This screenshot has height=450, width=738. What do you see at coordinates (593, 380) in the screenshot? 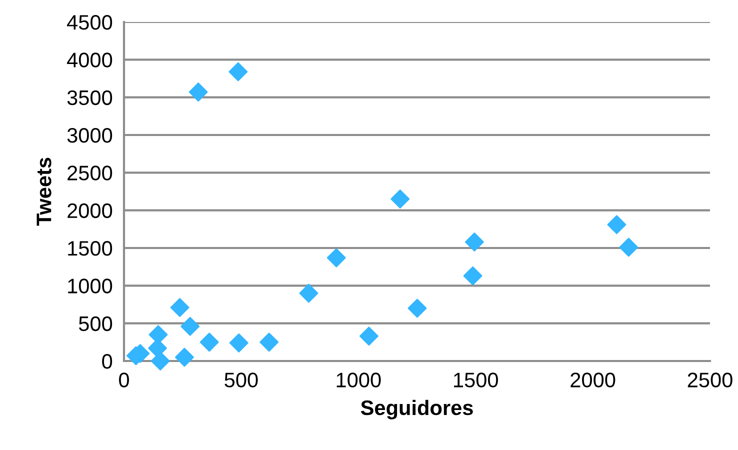
I see `x-tick-label: 2000` at bounding box center [593, 380].